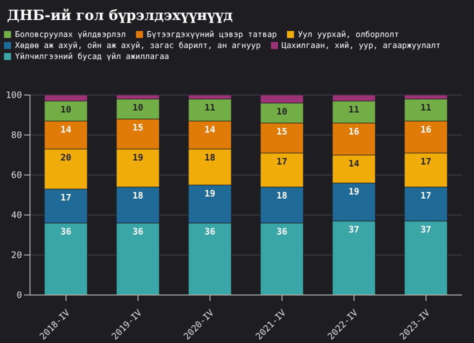 This screenshot has height=343, width=474. I want to click on data-label: 20, so click(66, 158).